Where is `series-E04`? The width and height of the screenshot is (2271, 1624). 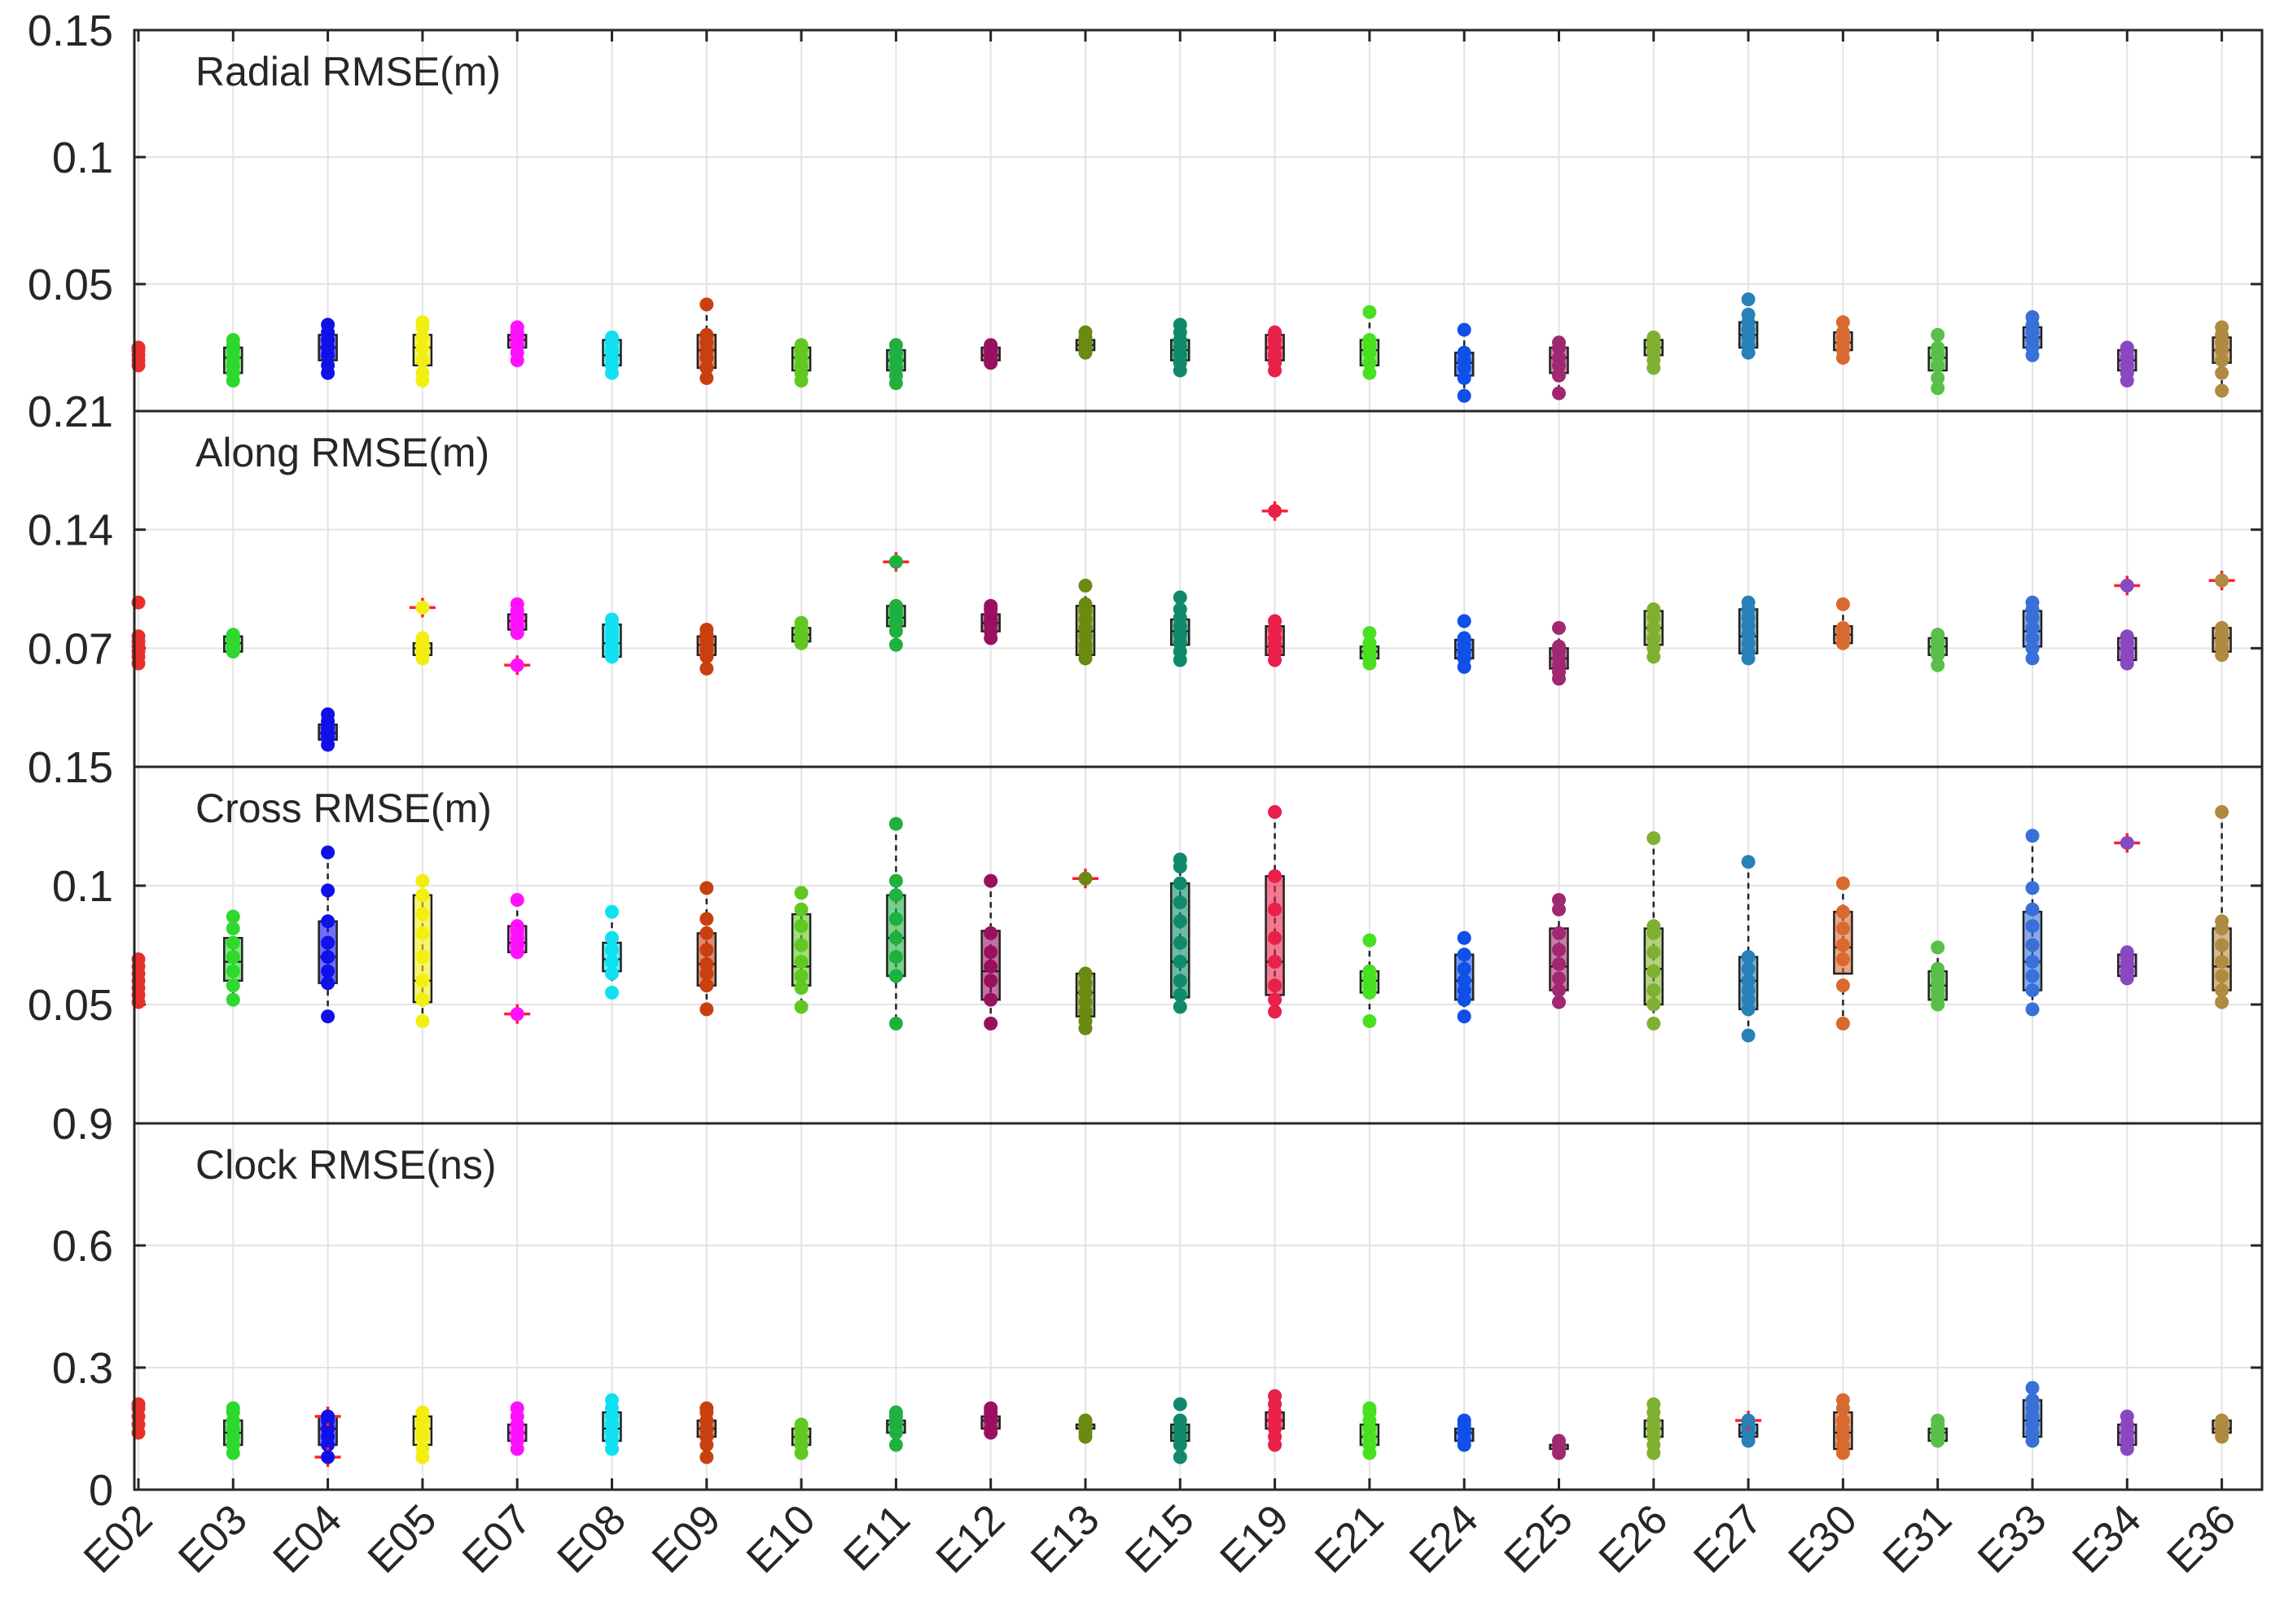
series-E04 is located at coordinates (328, 934).